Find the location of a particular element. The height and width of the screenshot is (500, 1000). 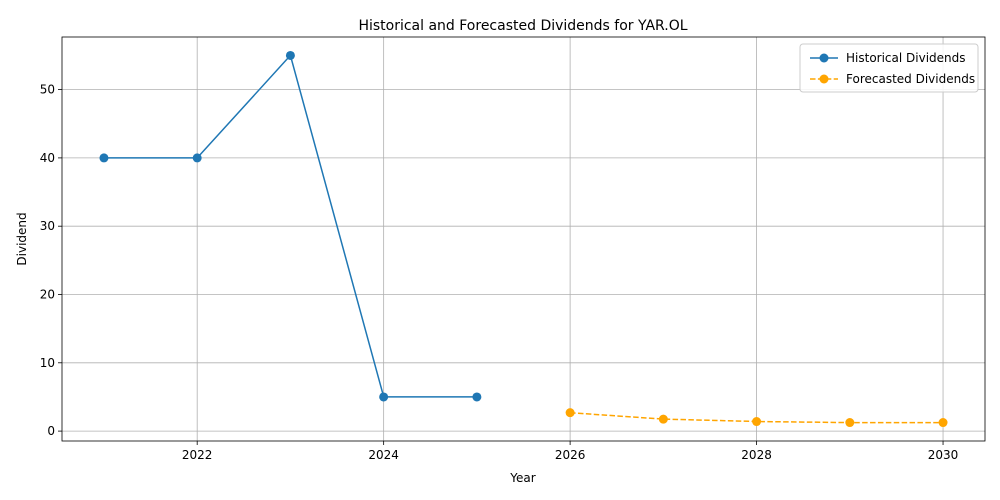

y-tick-label: 40 is located at coordinates (47, 158).